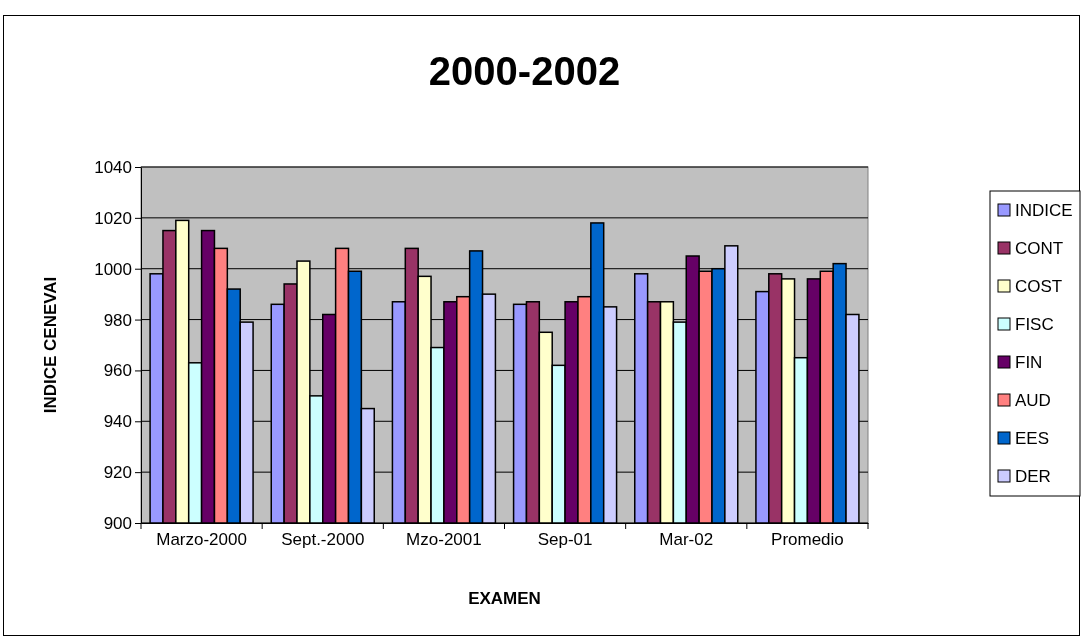 This screenshot has width=1083, height=639. I want to click on x-tick-label: Sep-01, so click(565, 540).